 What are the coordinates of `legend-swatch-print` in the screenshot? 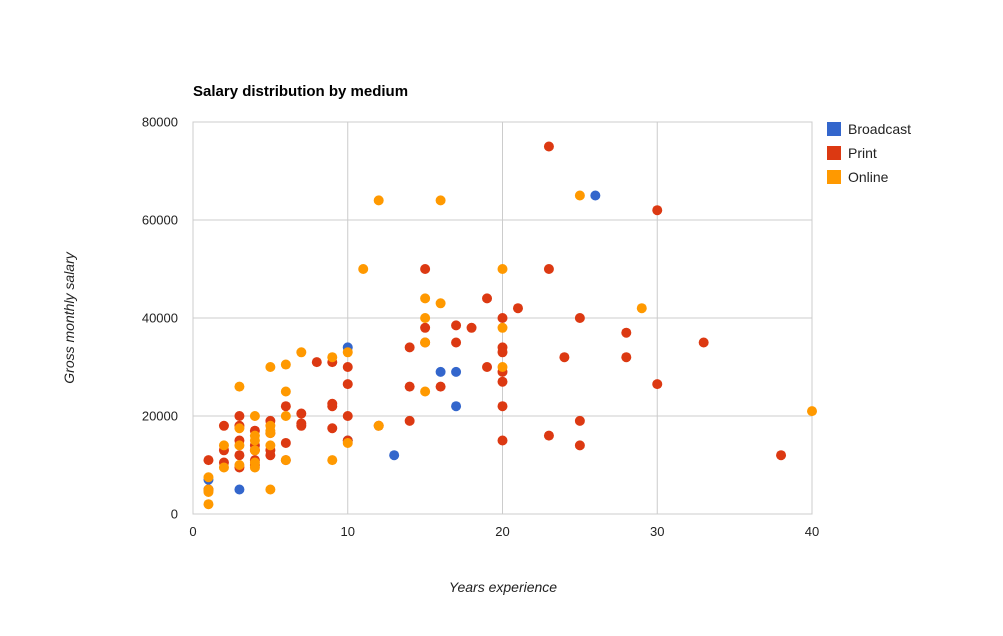 It's located at (834, 153).